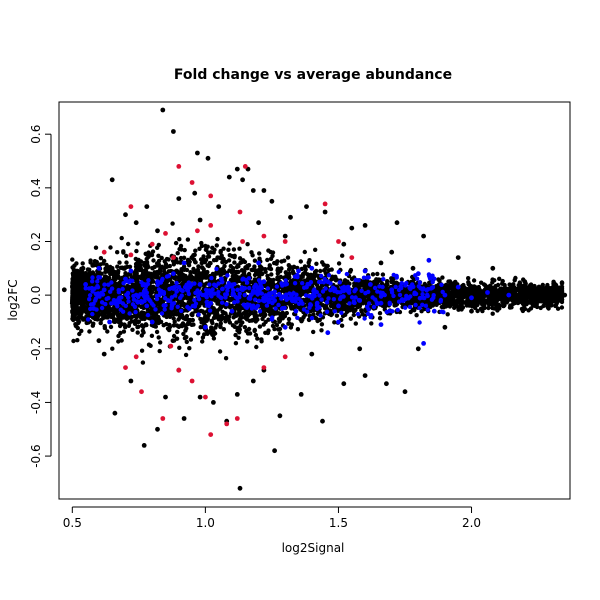 The height and width of the screenshot is (600, 600). What do you see at coordinates (13, 299) in the screenshot?
I see `y-axis-label: log2FC` at bounding box center [13, 299].